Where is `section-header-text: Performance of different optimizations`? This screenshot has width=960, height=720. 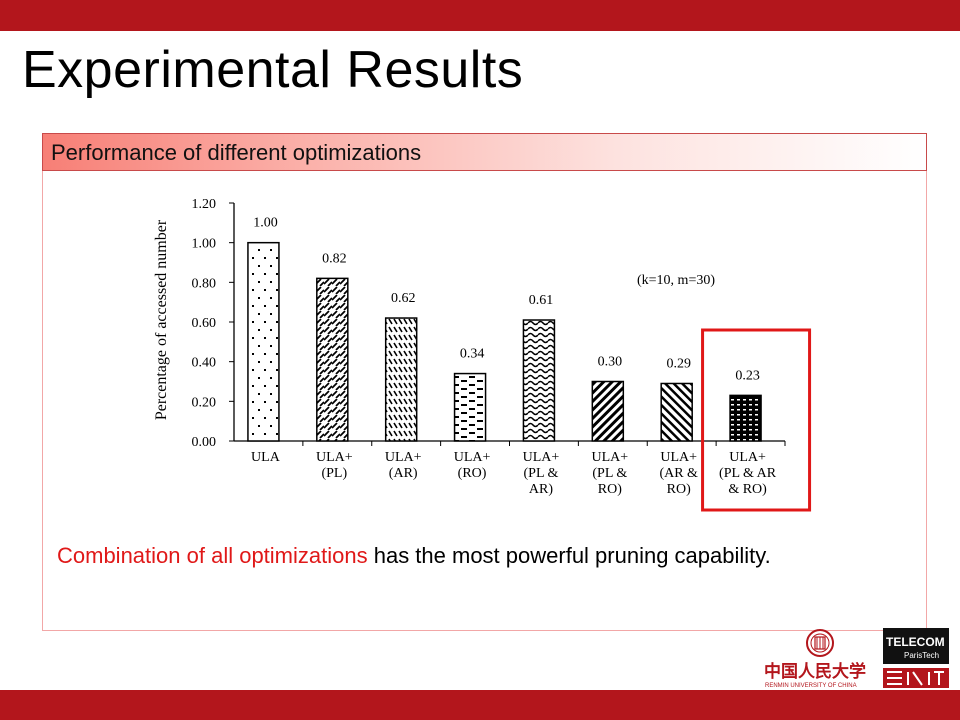 section-header-text: Performance of different optimizations is located at coordinates (236, 152).